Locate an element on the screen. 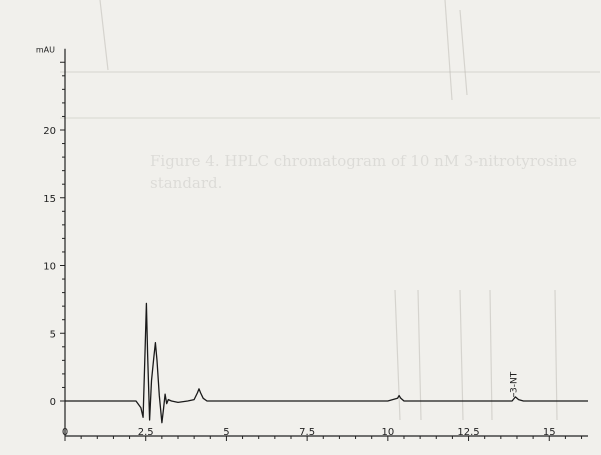 The height and width of the screenshot is (455, 601). x-tick-label-10: 10 is located at coordinates (387, 432).